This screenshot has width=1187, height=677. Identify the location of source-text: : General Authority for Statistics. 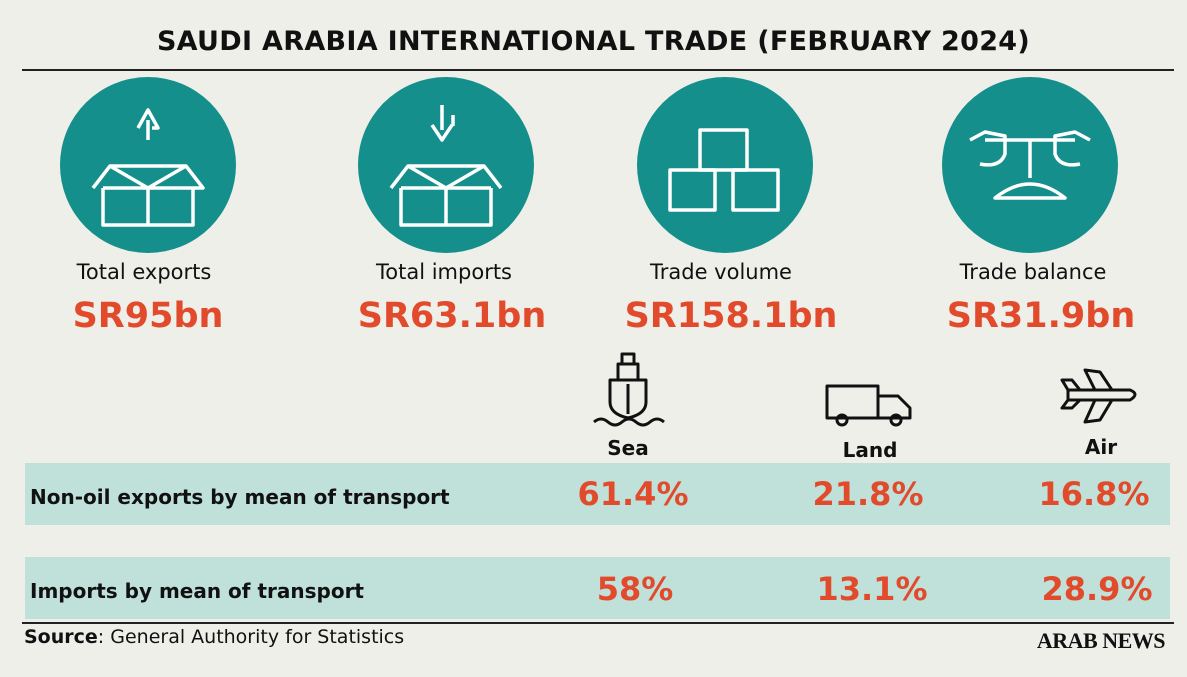
(251, 637).